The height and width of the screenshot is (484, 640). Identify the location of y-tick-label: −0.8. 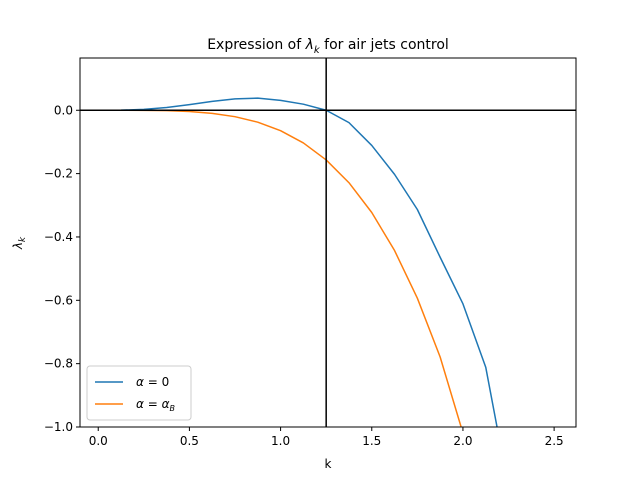
(58, 364).